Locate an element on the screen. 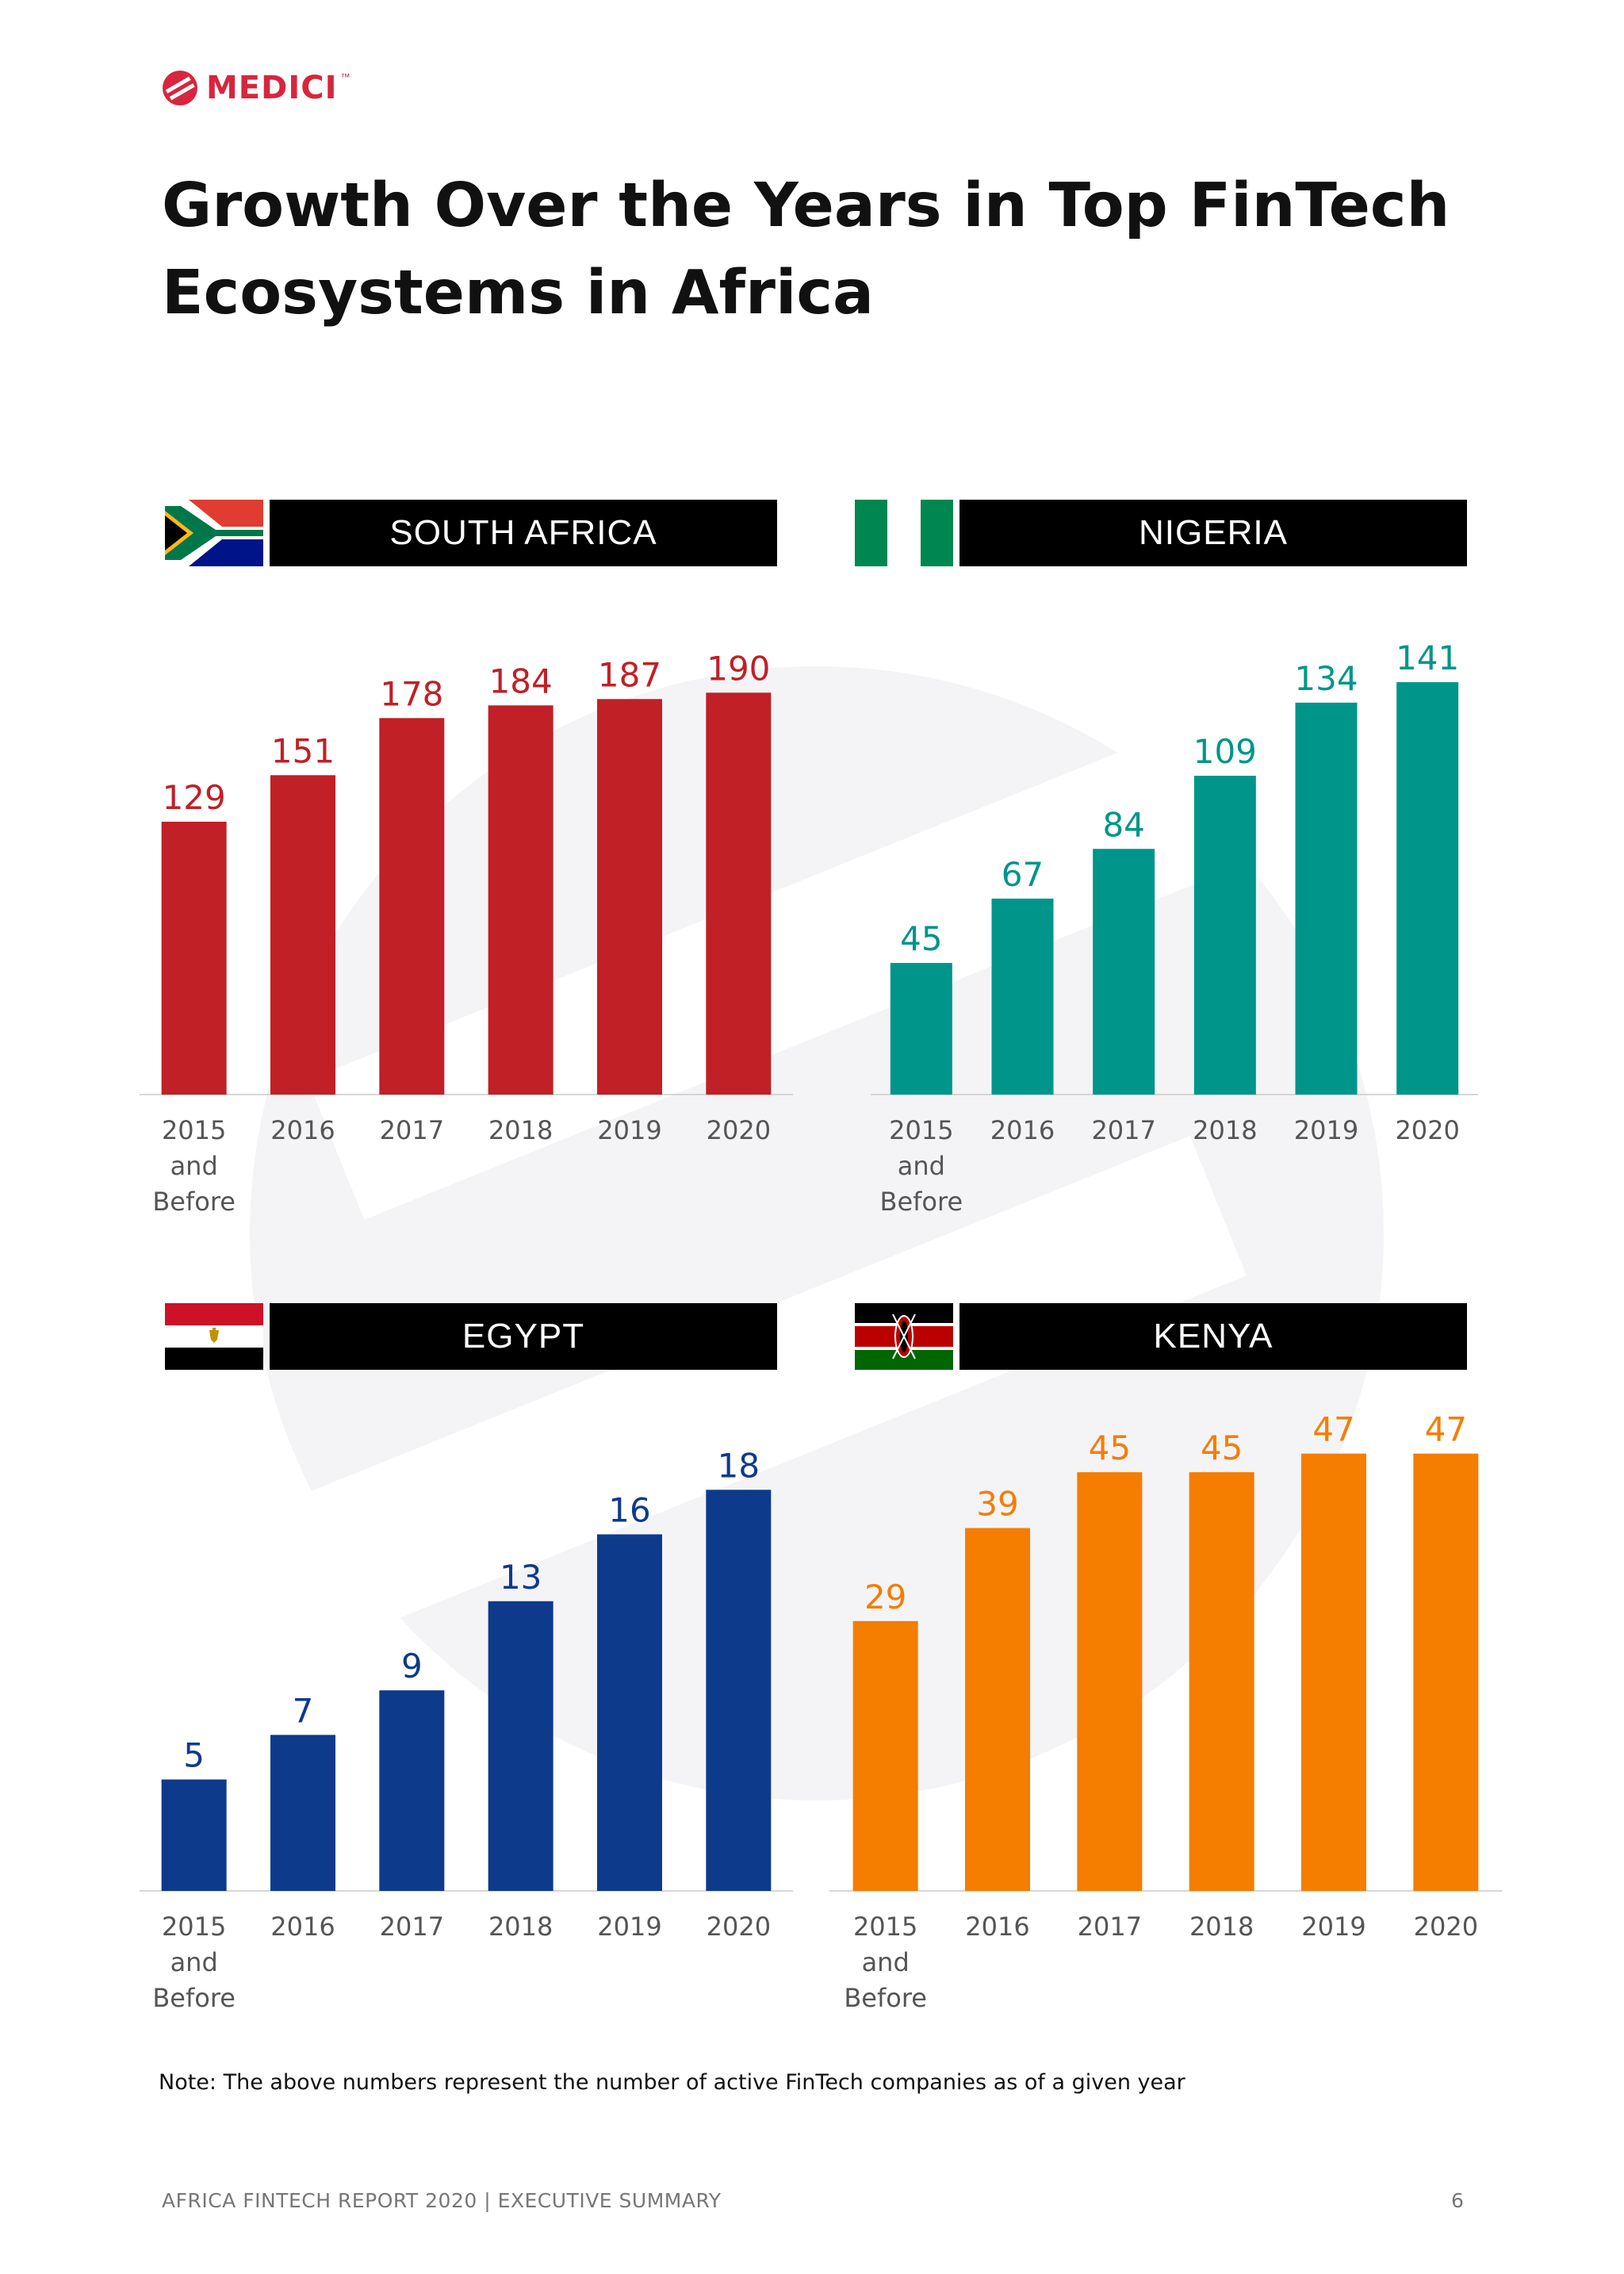 The width and height of the screenshot is (1624, 2274). data-label: 109 is located at coordinates (1225, 752).